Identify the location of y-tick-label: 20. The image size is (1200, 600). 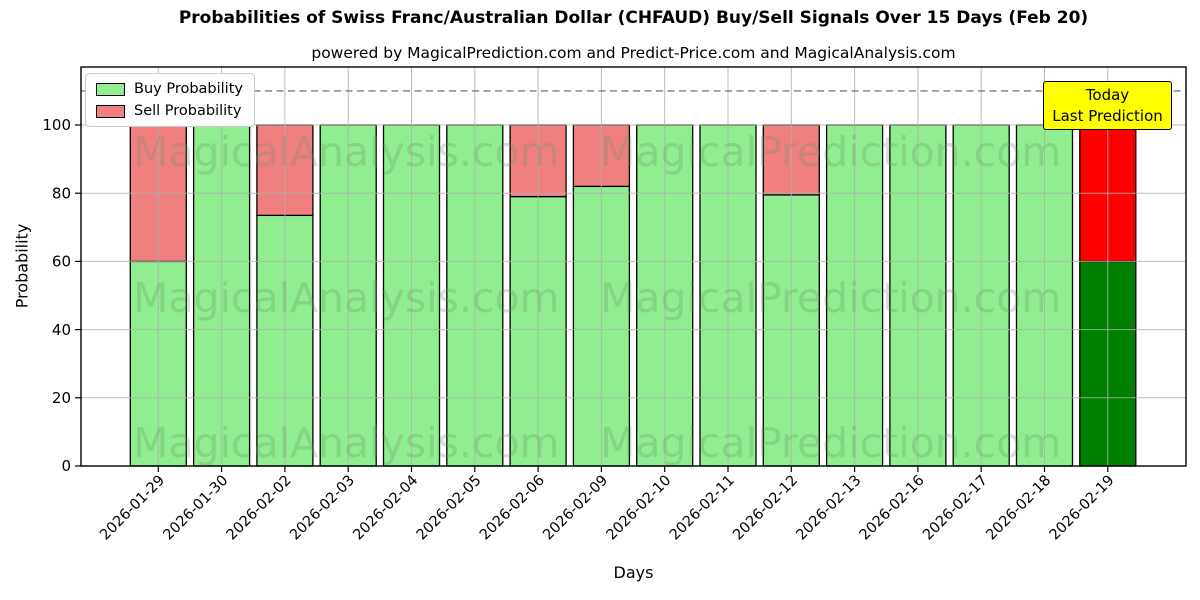
(61, 398).